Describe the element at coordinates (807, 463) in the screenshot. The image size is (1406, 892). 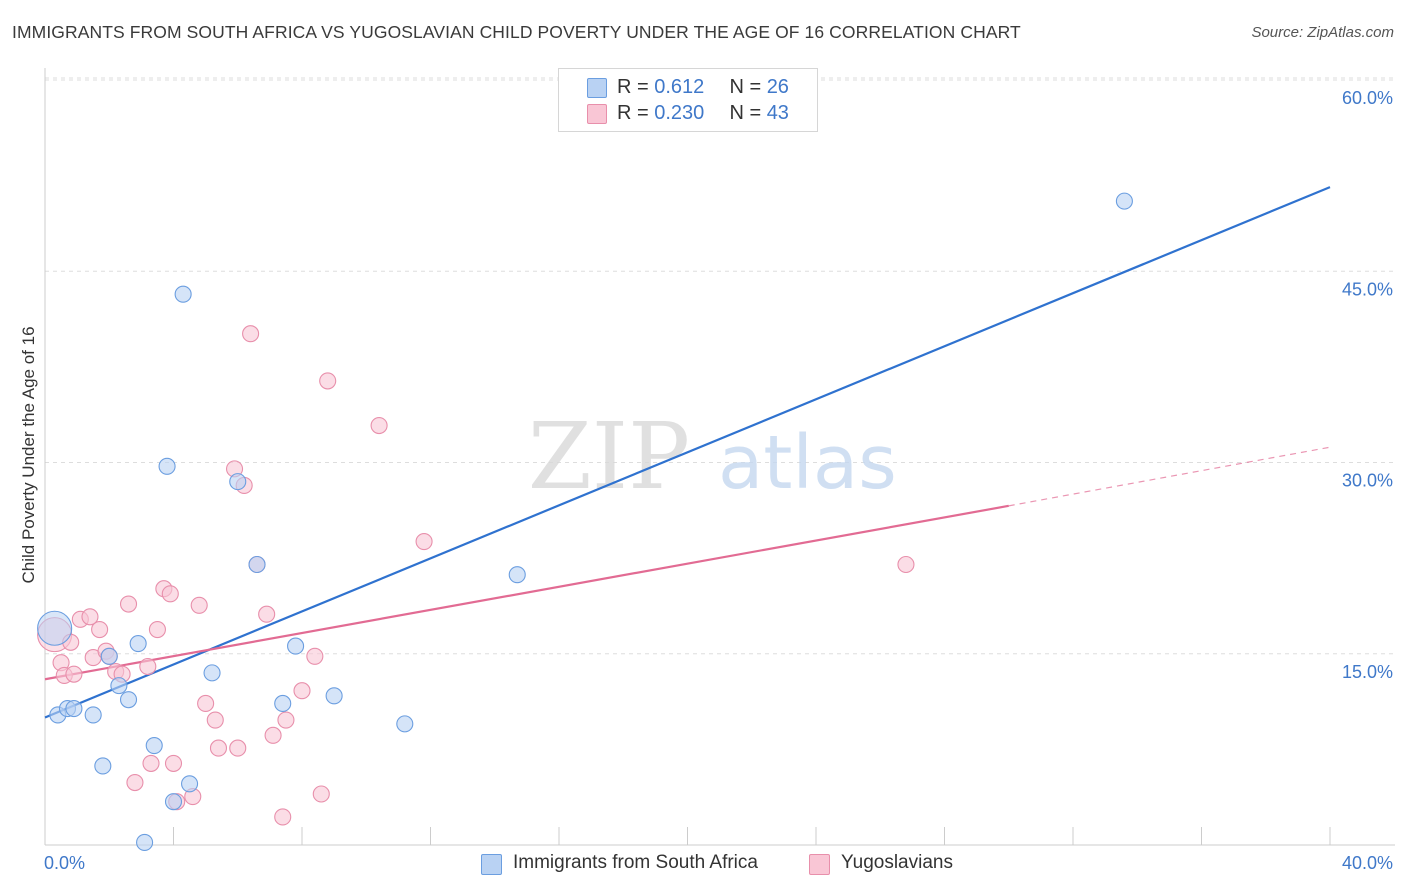
I see `watermark-atlas: atlas` at that location.